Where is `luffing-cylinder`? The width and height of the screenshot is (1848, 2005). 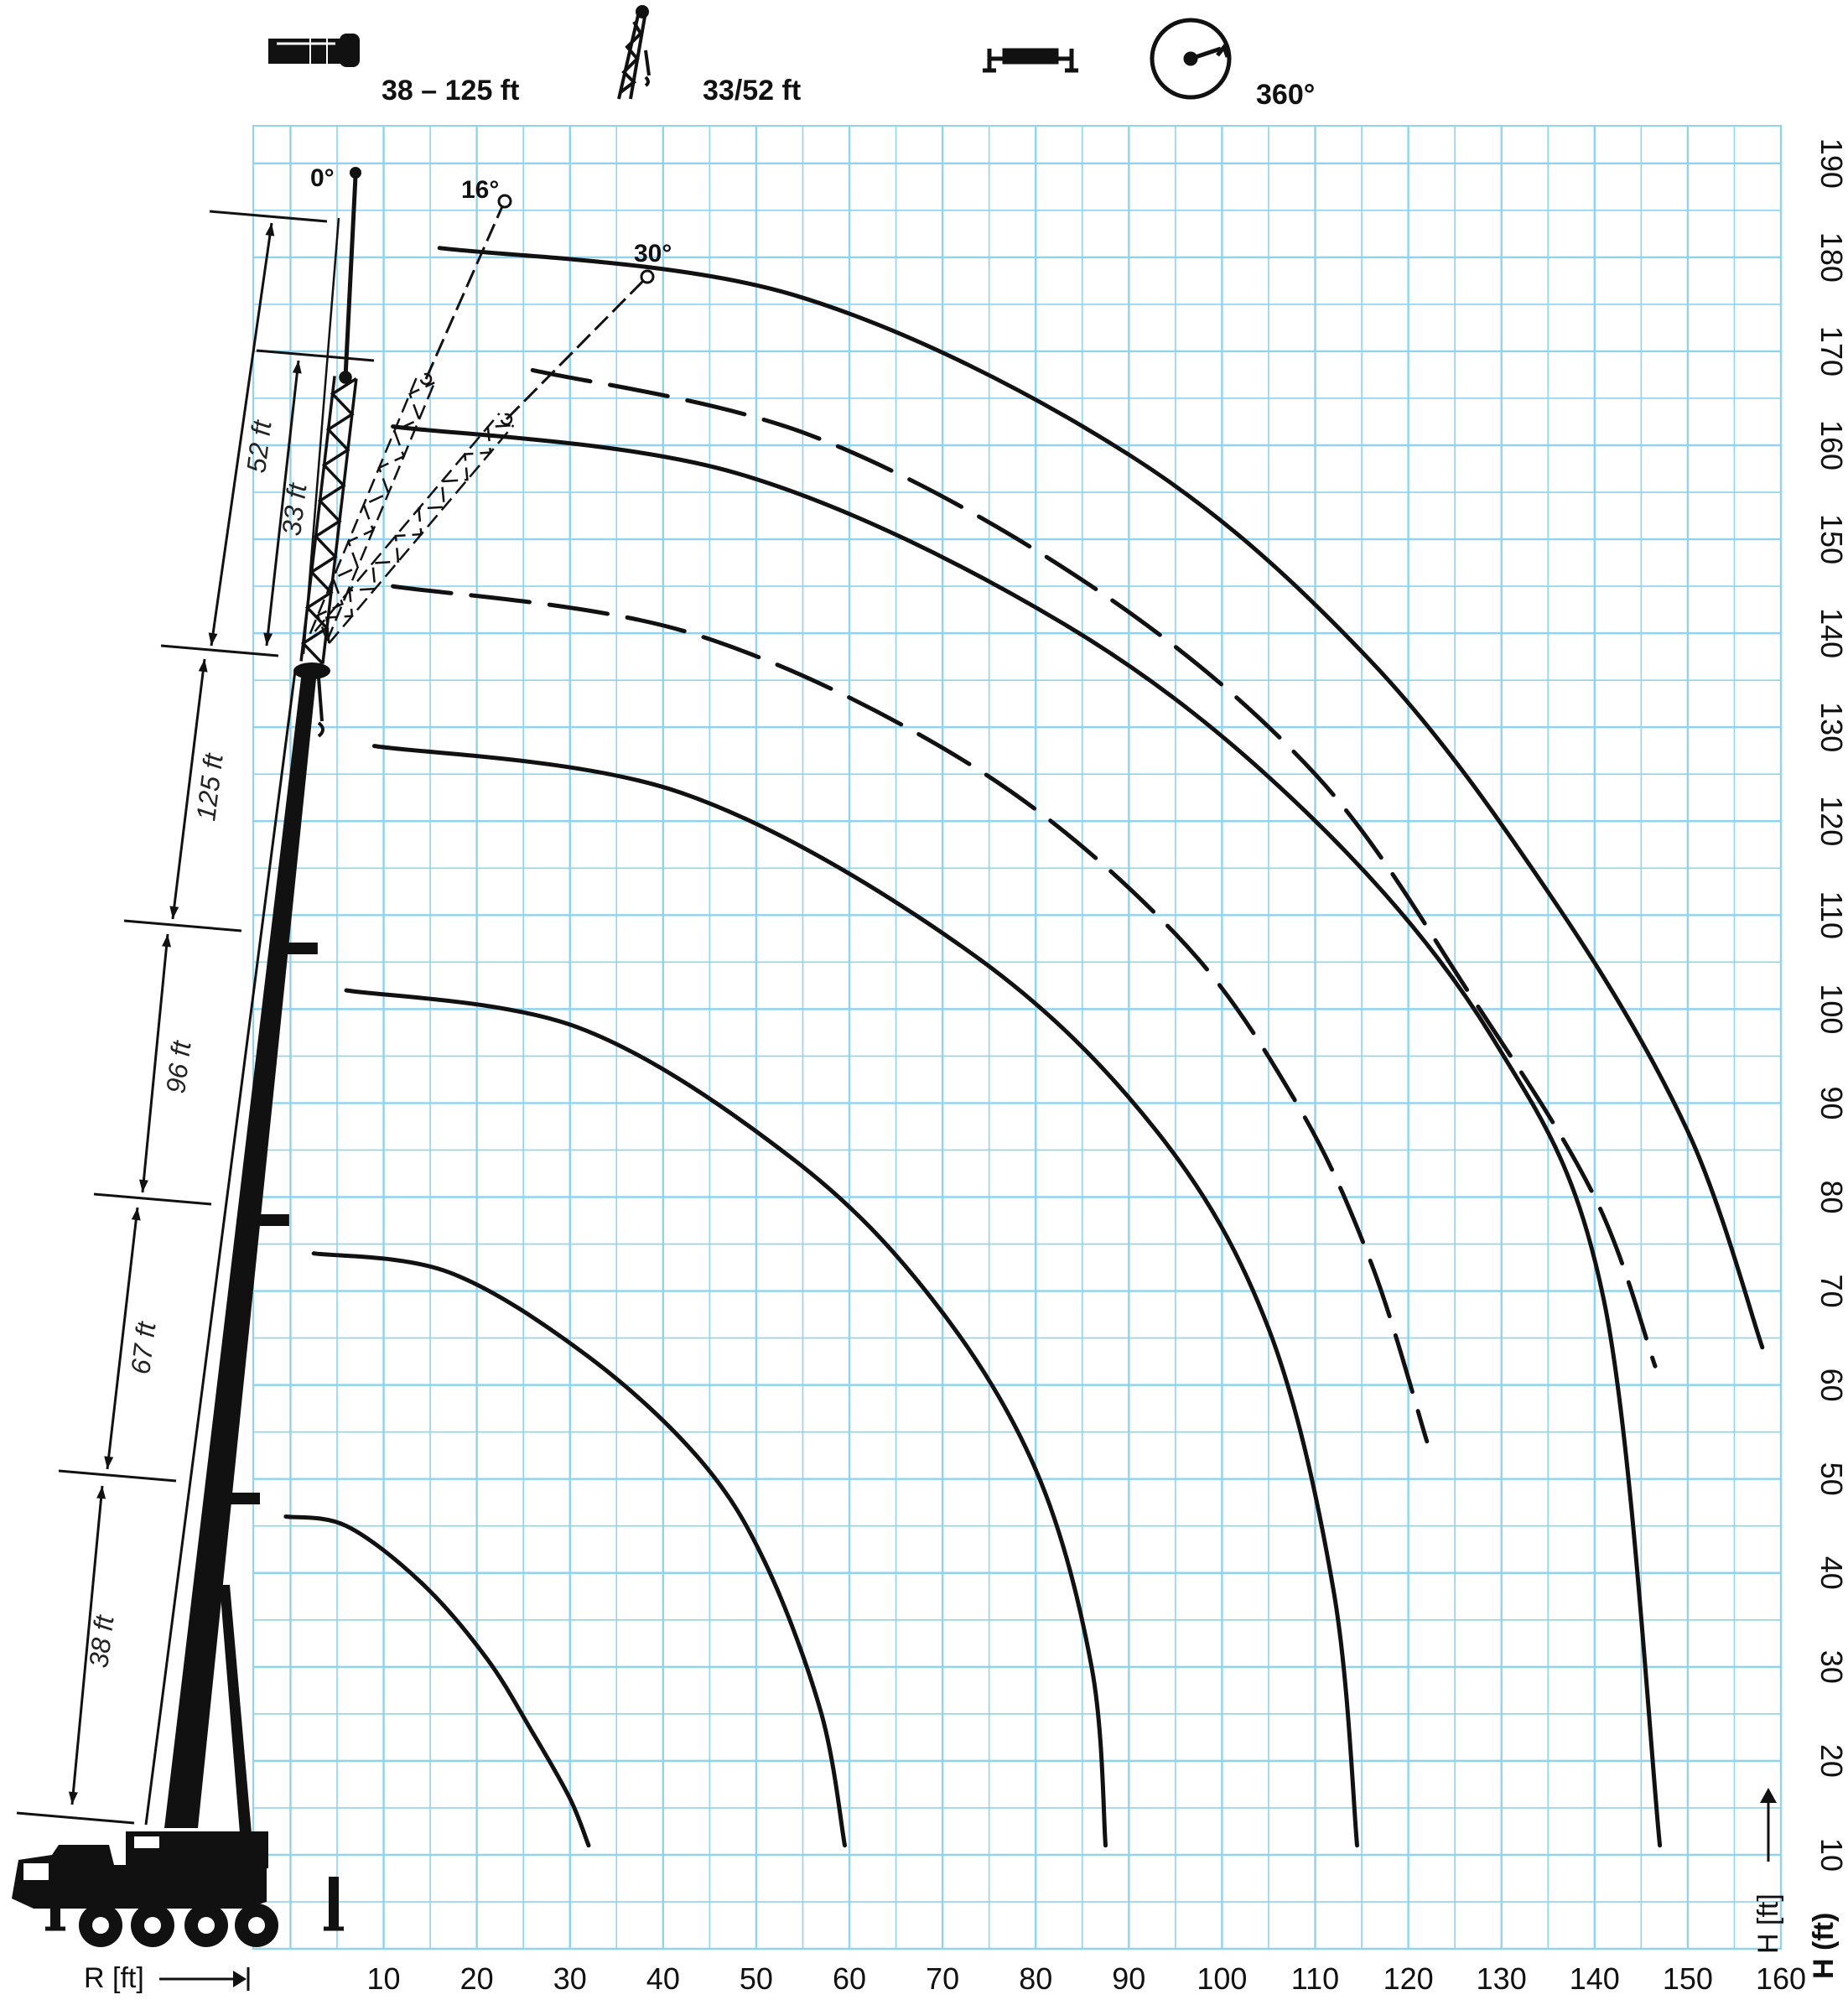
luffing-cylinder is located at coordinates (236, 1709).